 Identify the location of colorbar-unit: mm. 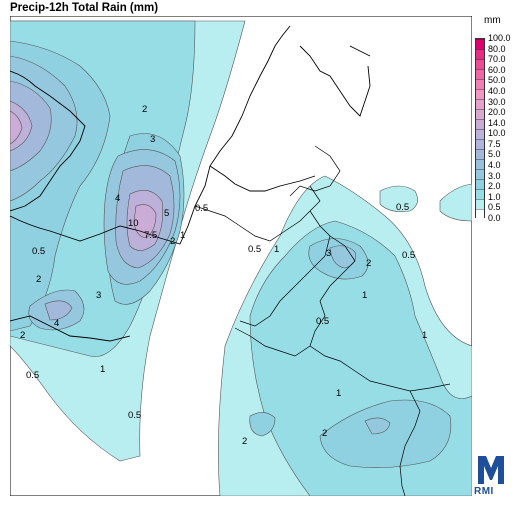
(492, 20).